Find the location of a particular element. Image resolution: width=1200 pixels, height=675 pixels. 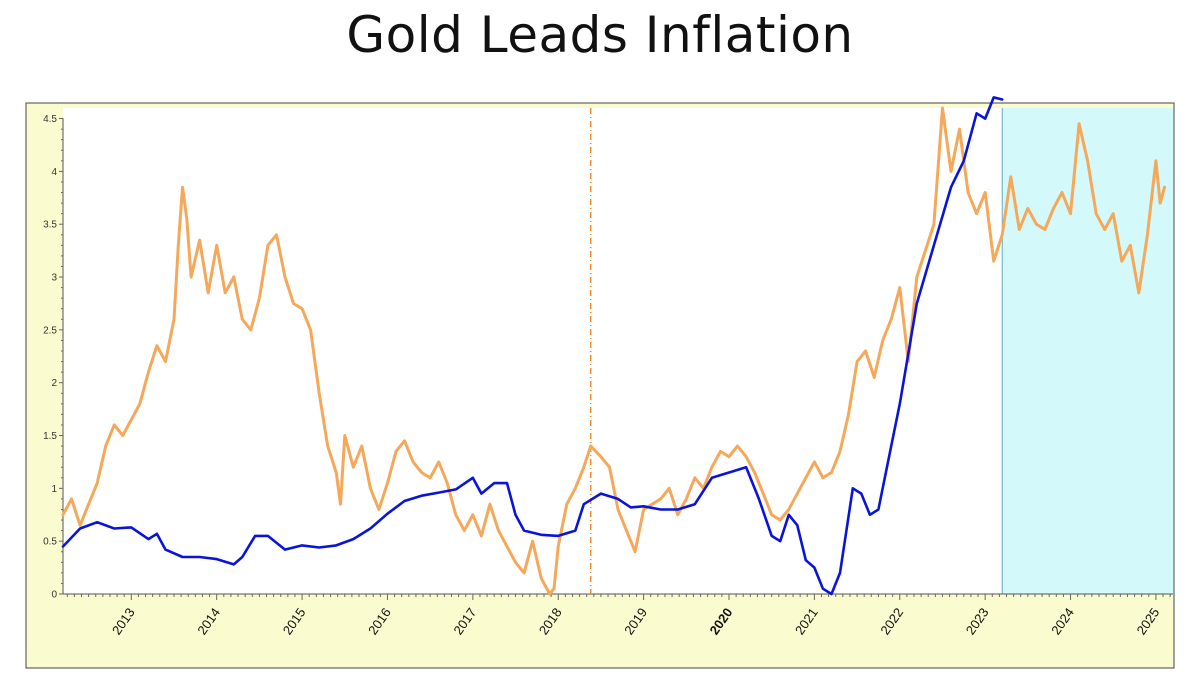

y-tick-label: 1.5 is located at coordinates (50, 436).